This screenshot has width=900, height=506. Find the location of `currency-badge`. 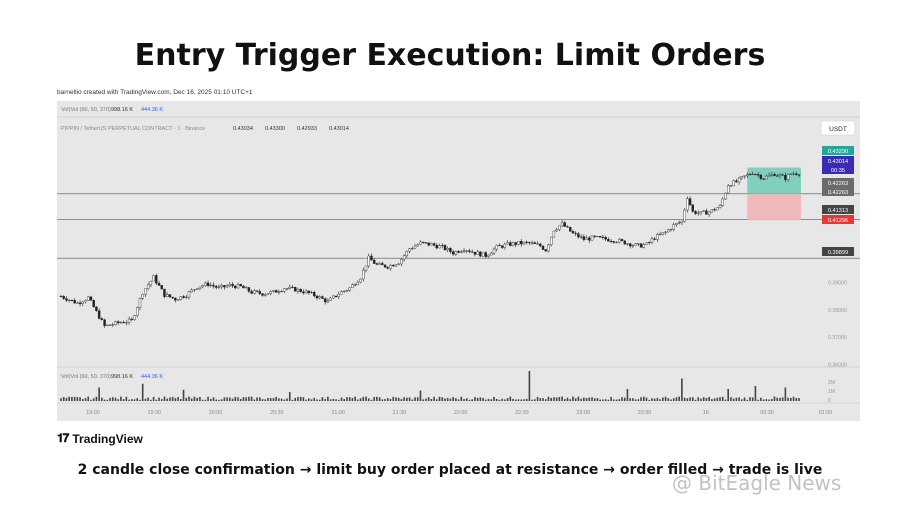

currency-badge is located at coordinates (838, 128).